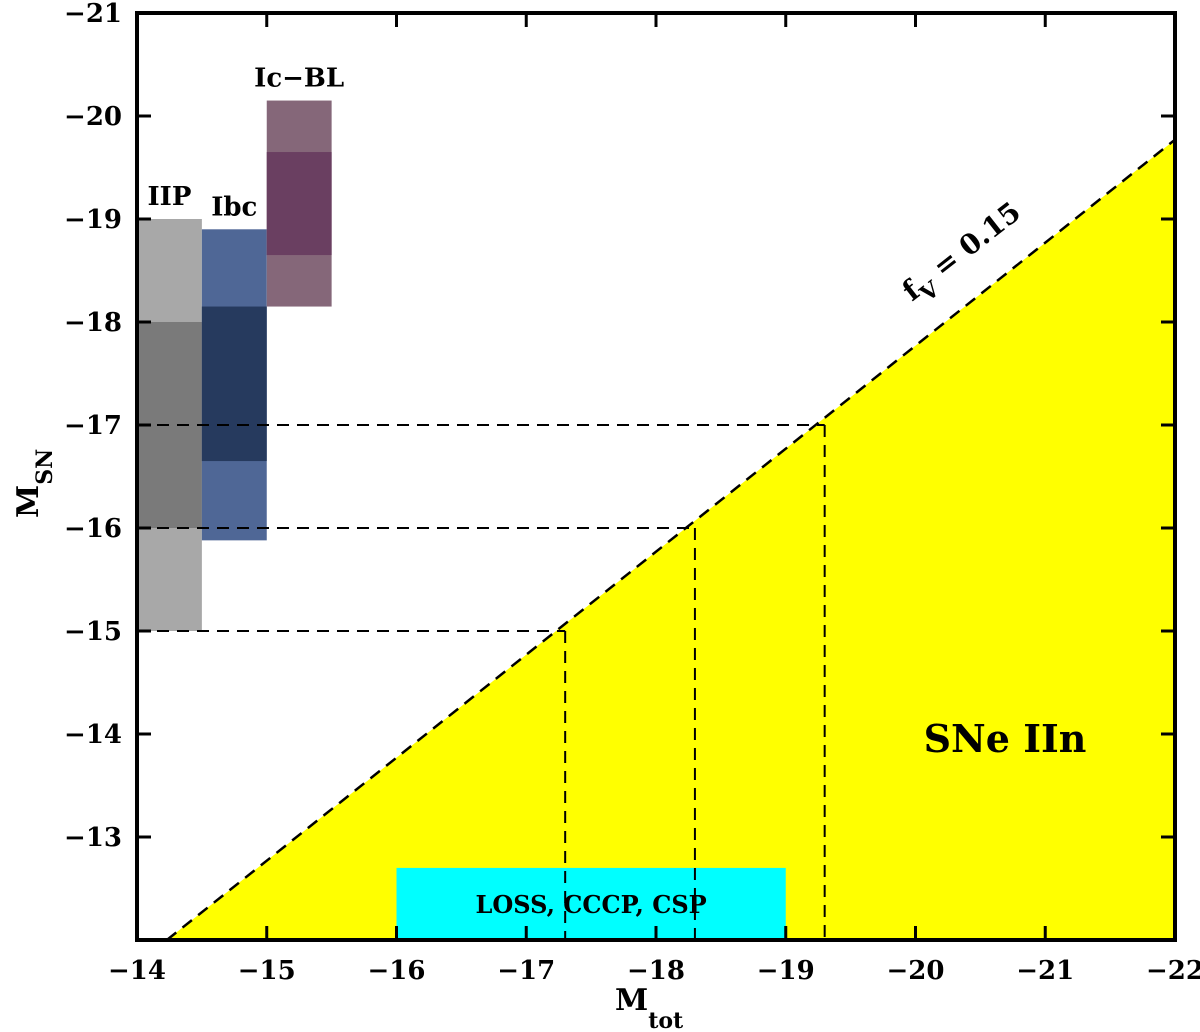 The height and width of the screenshot is (1032, 1200). Describe the element at coordinates (1005, 738) in the screenshot. I see `region-label: SNe IIn` at that location.